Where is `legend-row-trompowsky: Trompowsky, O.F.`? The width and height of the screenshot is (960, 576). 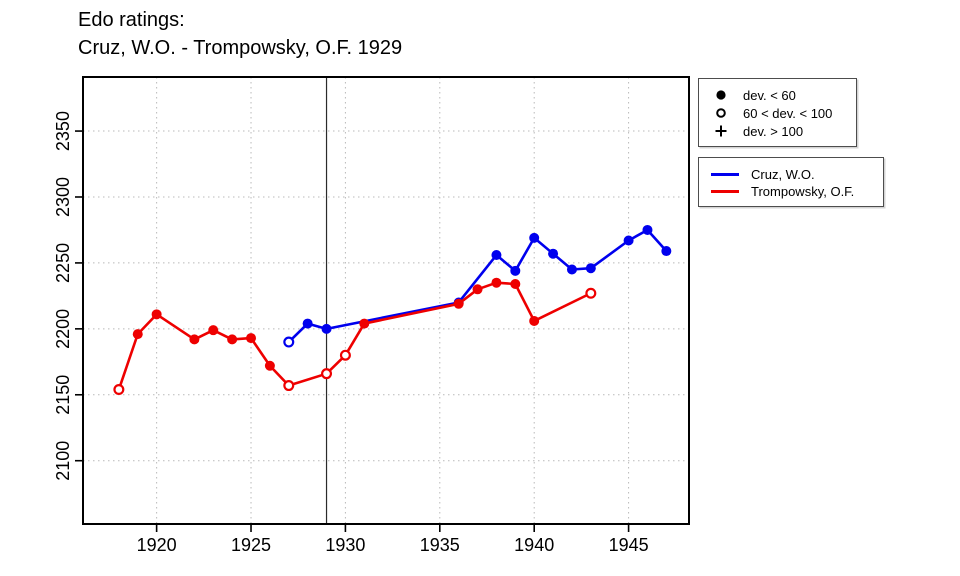
legend-row-trompowsky: Trompowsky, O.F. is located at coordinates (791, 191).